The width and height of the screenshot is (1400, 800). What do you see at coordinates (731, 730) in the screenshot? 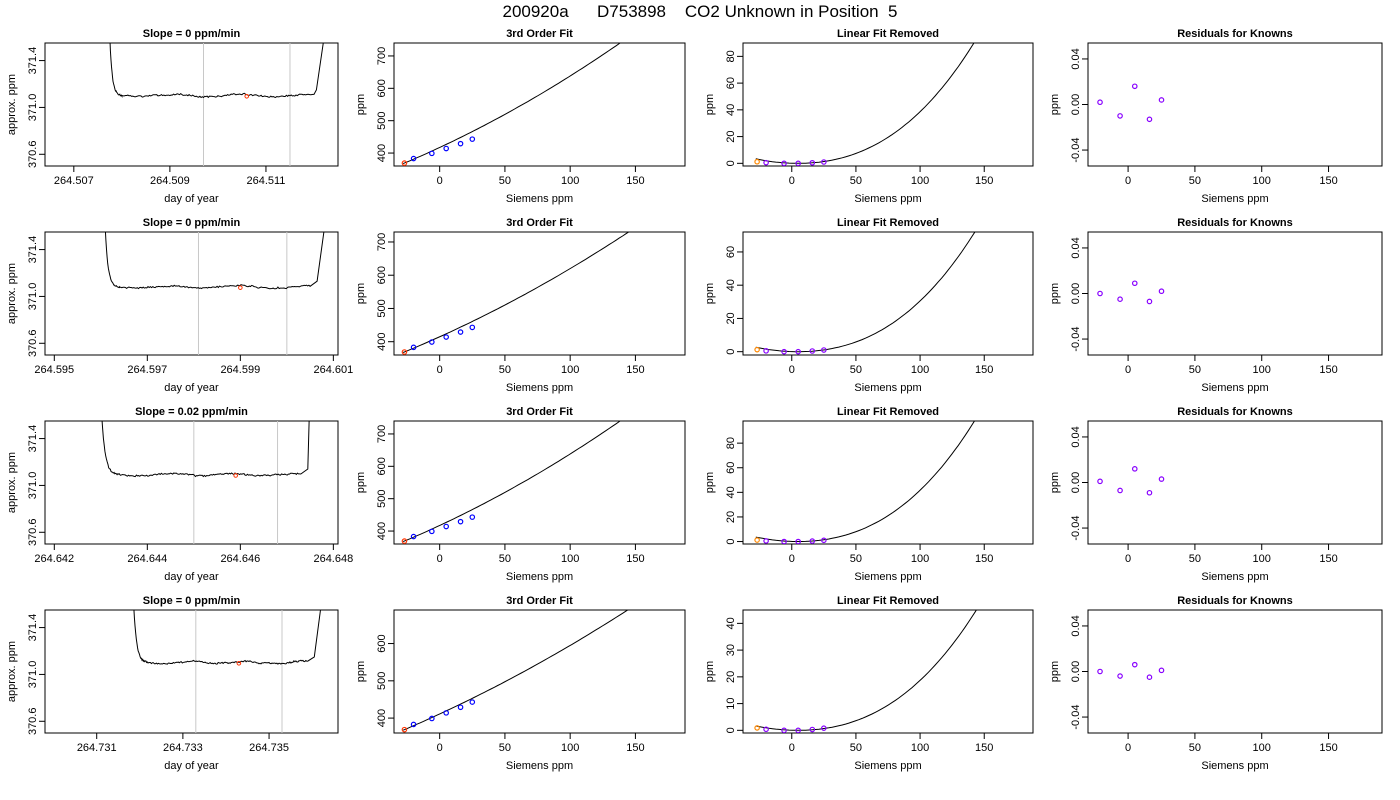
I see `y-tick-label: 0` at bounding box center [731, 730].